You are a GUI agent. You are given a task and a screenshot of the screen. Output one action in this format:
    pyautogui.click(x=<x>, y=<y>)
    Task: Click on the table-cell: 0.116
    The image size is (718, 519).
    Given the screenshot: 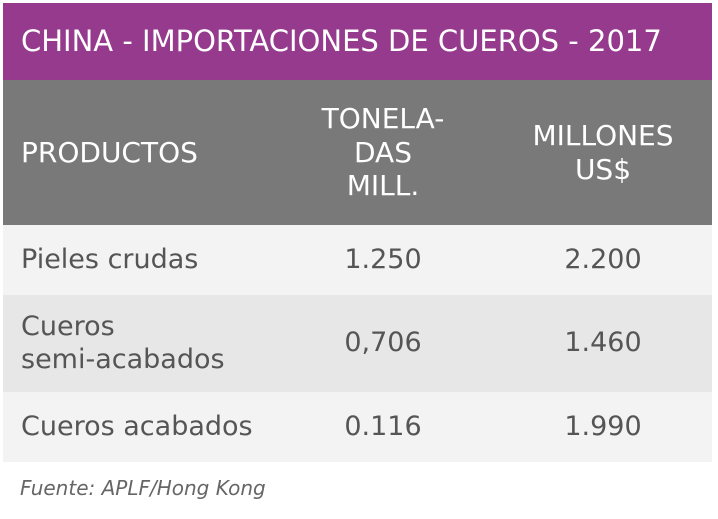 What is the action you would take?
    pyautogui.click(x=383, y=426)
    